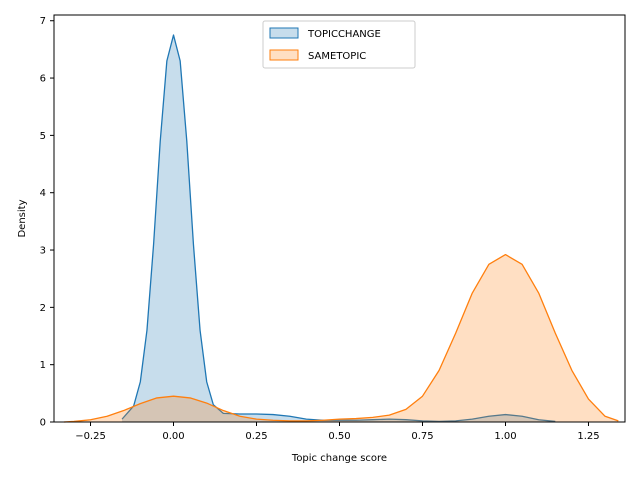 The image size is (640, 480). I want to click on legend-box, so click(339, 44).